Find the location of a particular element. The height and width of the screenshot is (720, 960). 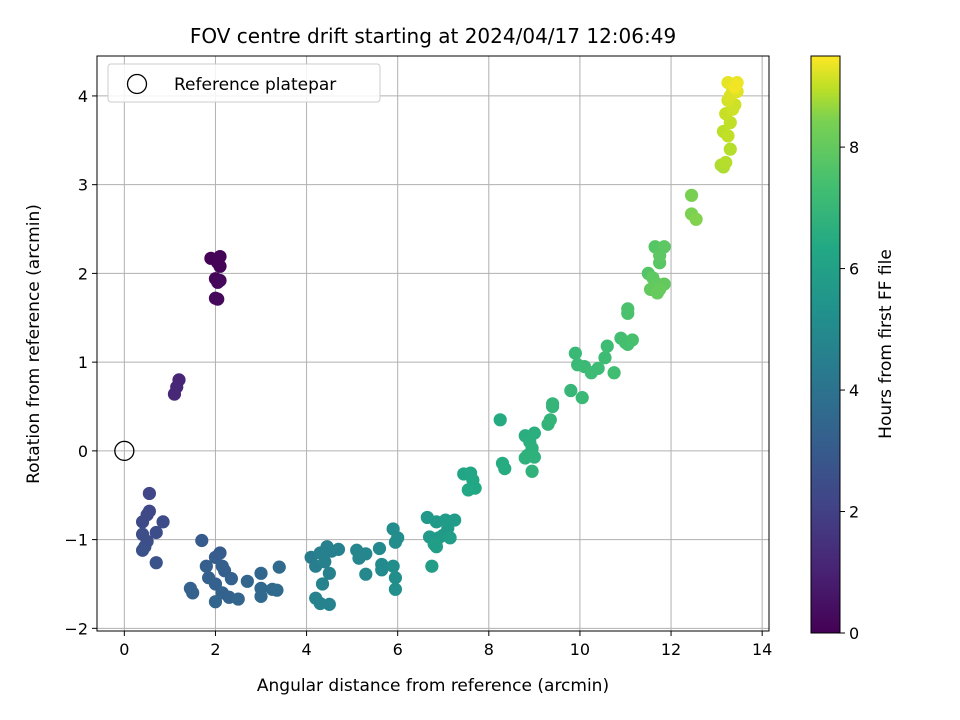

colorbar-tick-label: 0 is located at coordinates (854, 633).